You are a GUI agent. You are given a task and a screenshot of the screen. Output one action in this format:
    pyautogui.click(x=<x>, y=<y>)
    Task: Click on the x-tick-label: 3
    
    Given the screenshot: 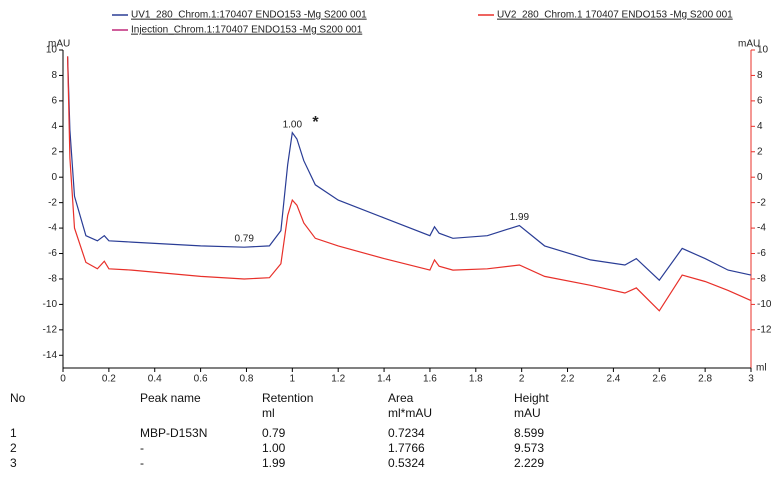 What is the action you would take?
    pyautogui.click(x=751, y=379)
    